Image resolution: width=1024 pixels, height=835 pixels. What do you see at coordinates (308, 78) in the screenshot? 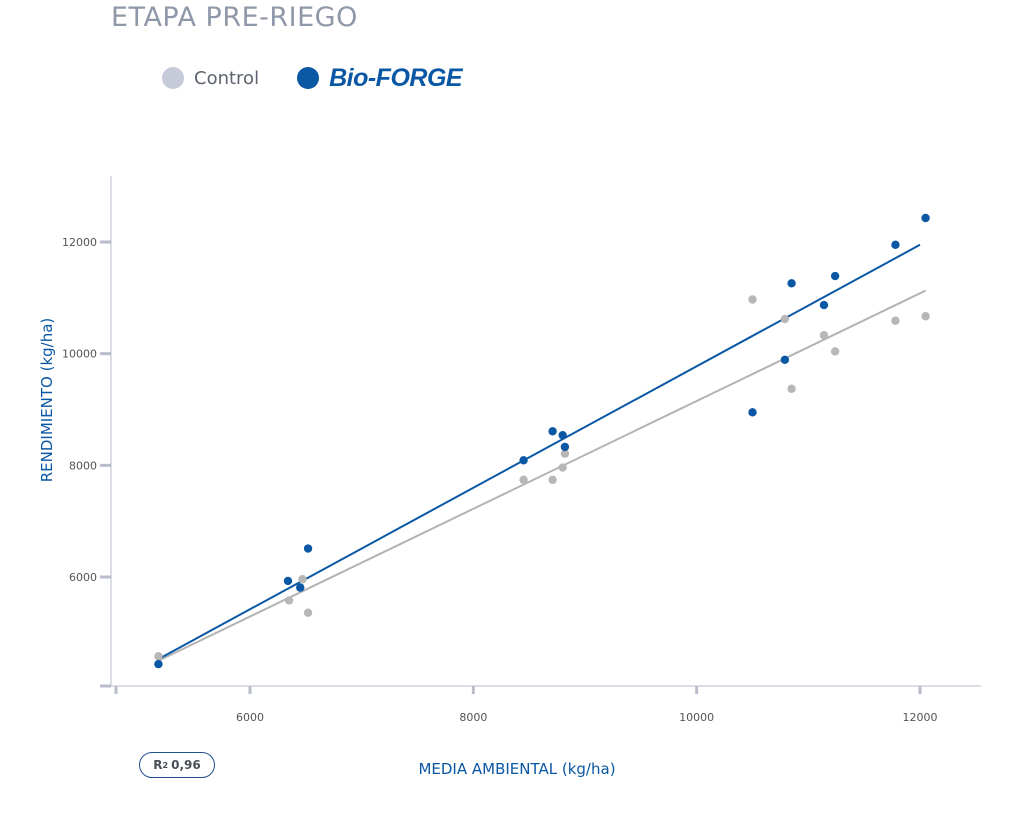
I see `legend-swatch-bioforge` at bounding box center [308, 78].